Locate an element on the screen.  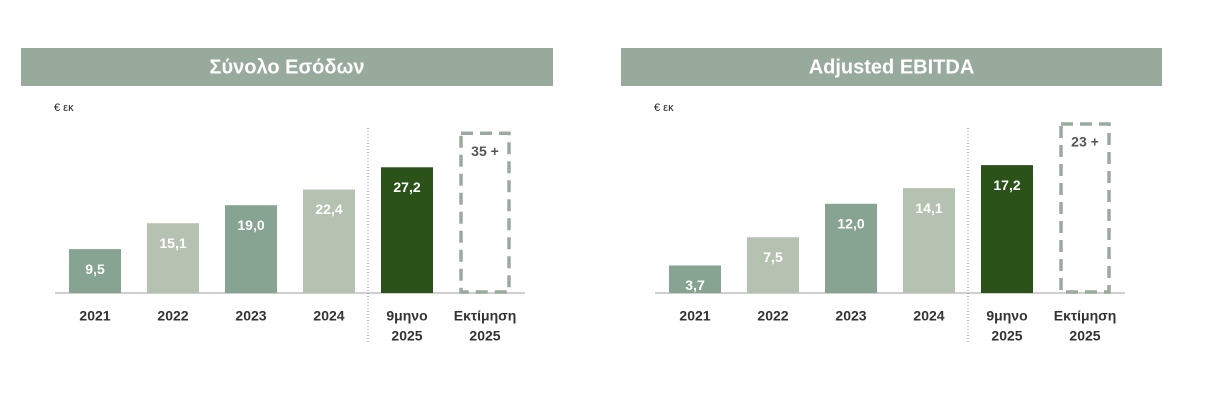
value-label: 35 + is located at coordinates (485, 151).